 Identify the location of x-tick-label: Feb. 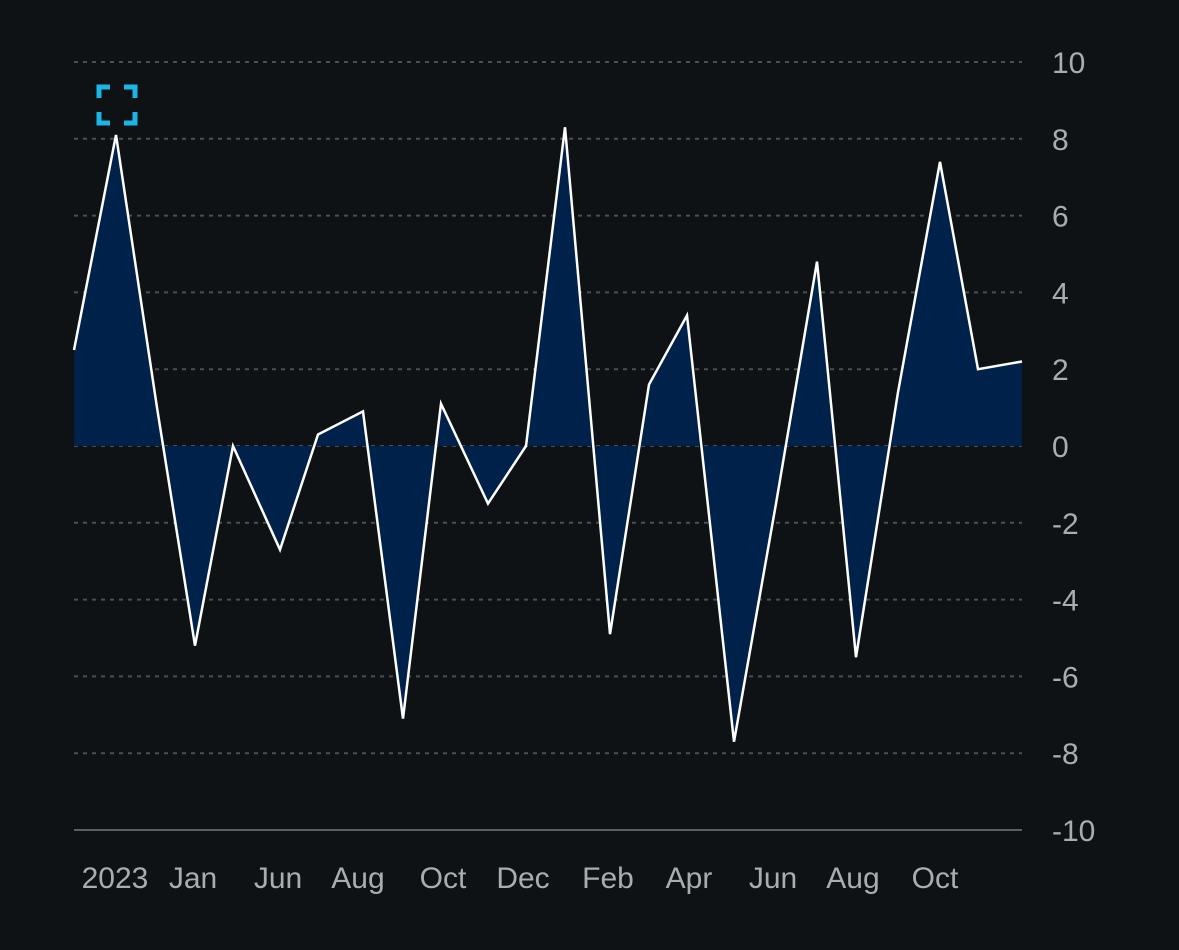
(608, 878).